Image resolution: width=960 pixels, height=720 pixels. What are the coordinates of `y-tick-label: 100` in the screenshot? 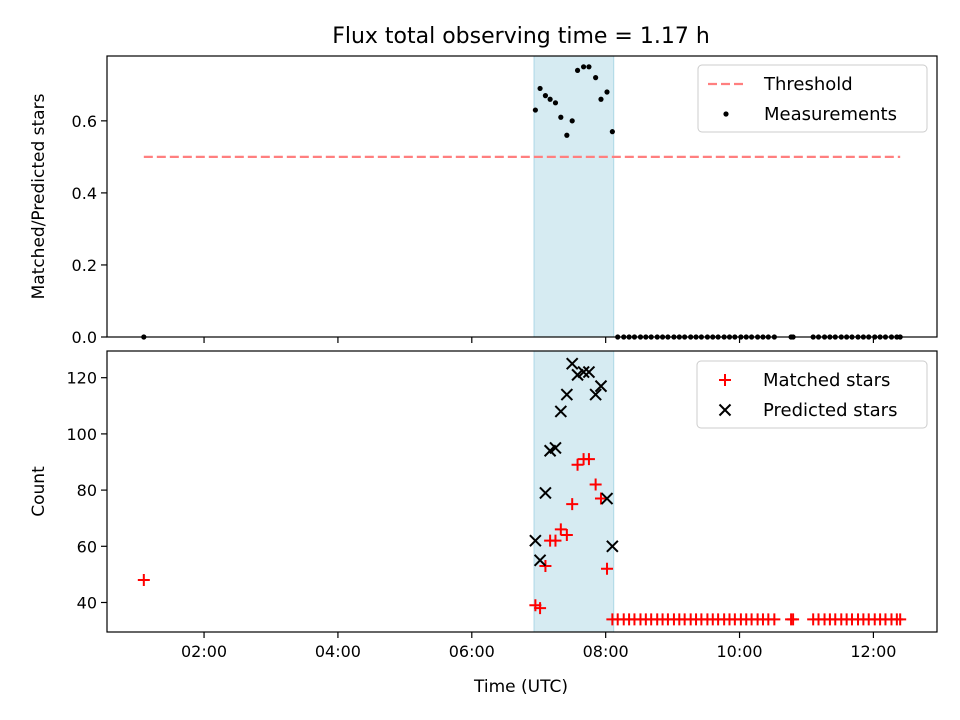 It's located at (81, 434).